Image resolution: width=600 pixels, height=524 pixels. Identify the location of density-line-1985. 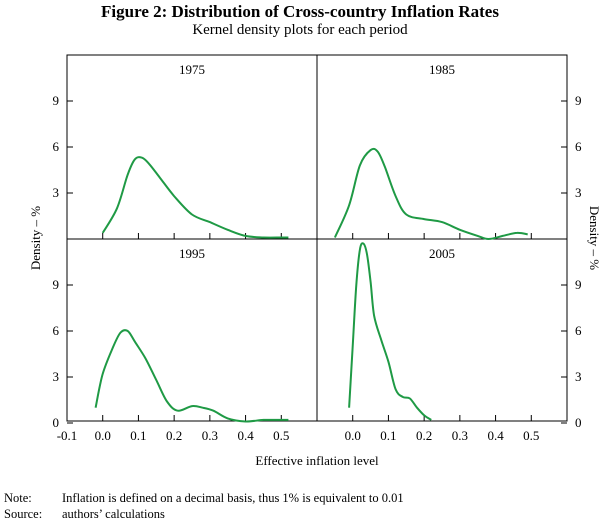
(430, 193).